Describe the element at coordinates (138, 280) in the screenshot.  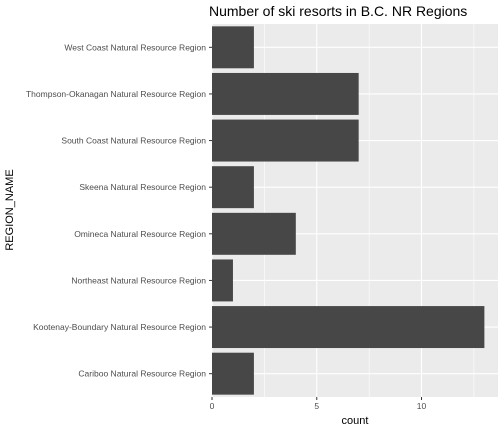
I see `y-tick-label: Northeast Natural Resource Region` at that location.